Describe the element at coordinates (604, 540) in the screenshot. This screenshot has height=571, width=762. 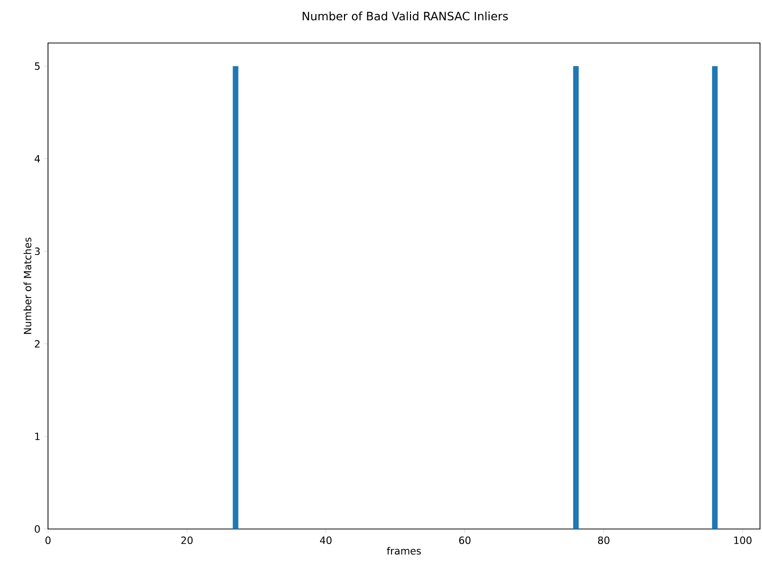
I see `x-tick-label: 80` at that location.